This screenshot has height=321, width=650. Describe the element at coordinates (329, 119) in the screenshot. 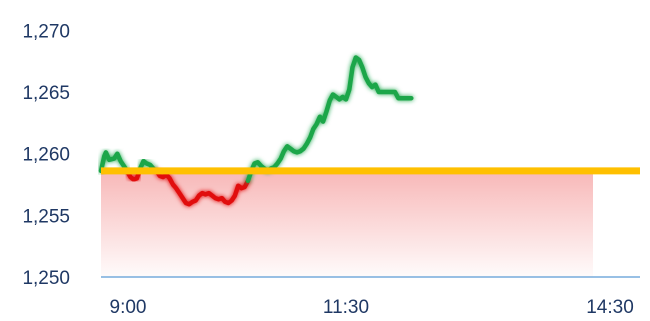

I see `line-segment-above` at that location.